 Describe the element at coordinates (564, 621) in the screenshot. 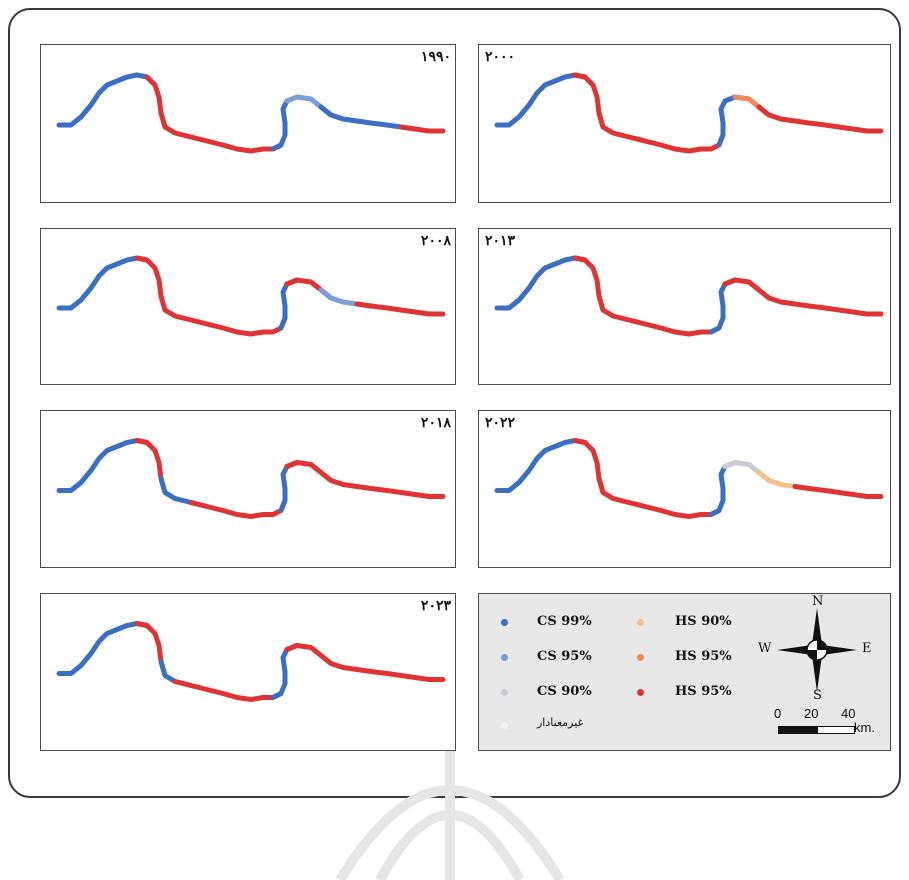

I see `cs99-label: CS 99%` at that location.